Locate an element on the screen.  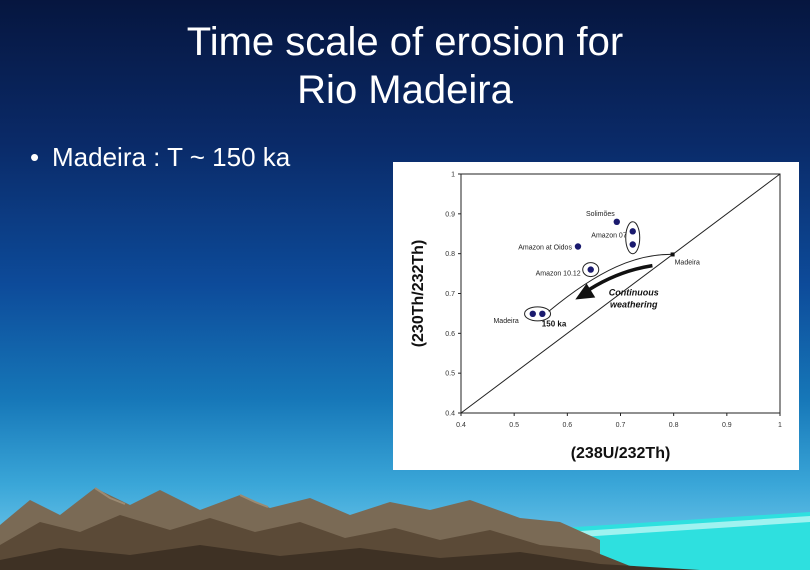
annotation-continuous: Continuous is located at coordinates (634, 292).